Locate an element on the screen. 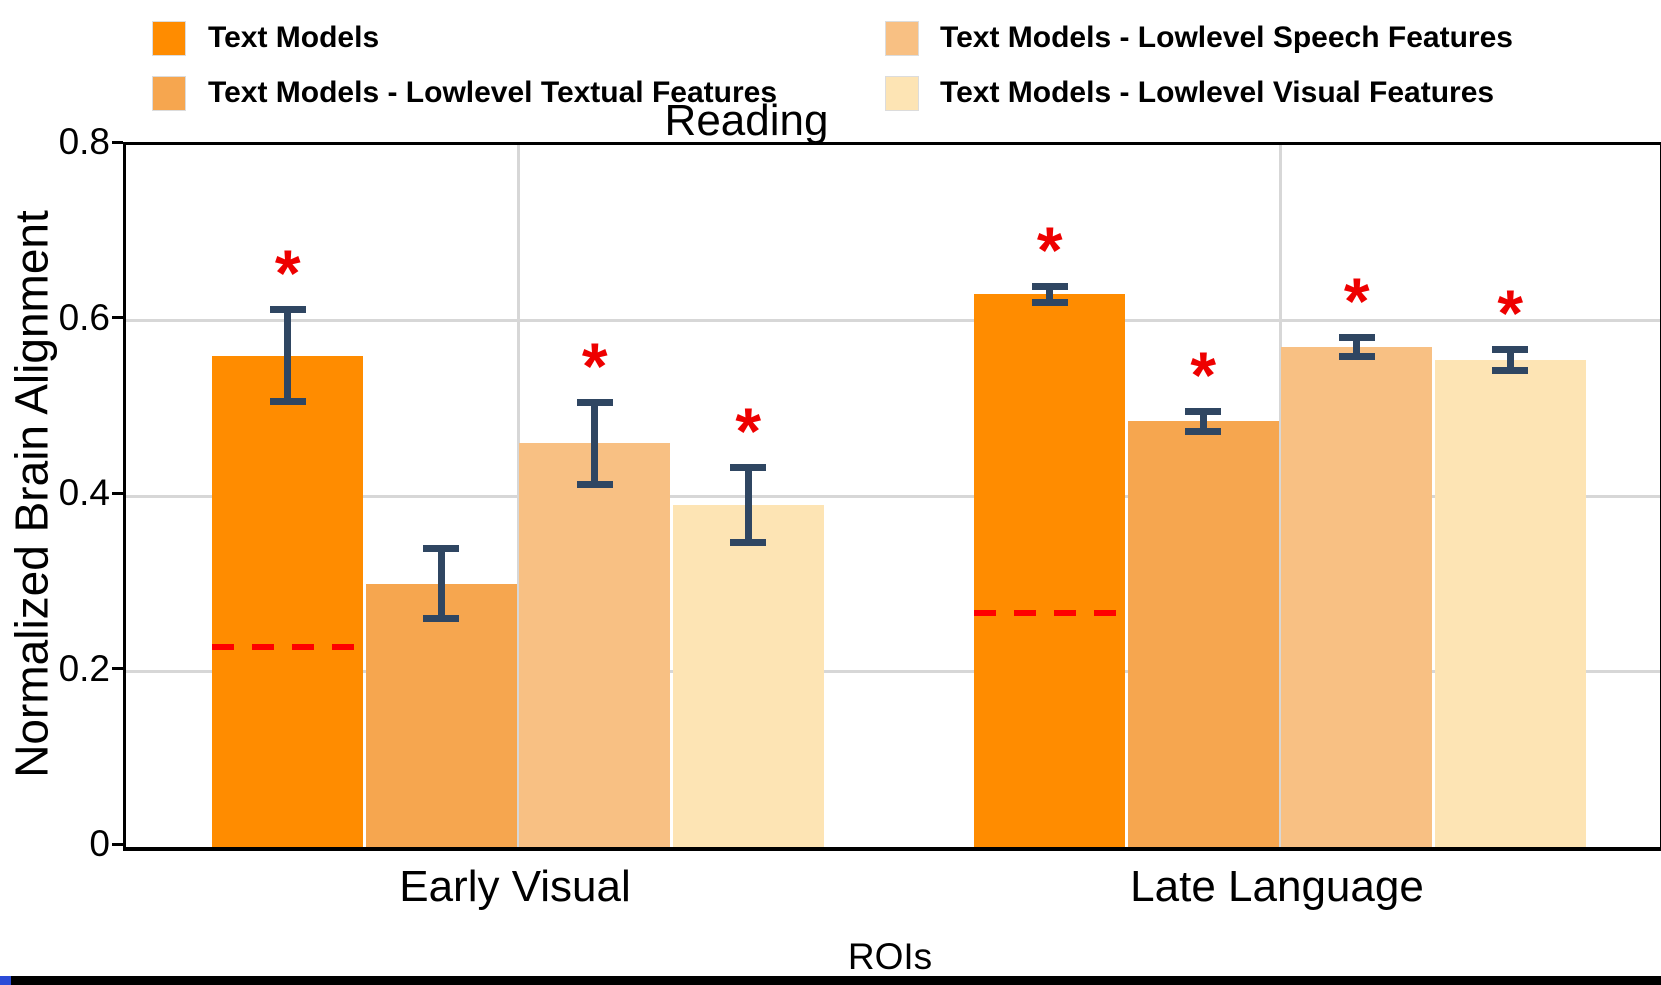  y-tick-label-0.2: 0.2 is located at coordinates (84, 668).